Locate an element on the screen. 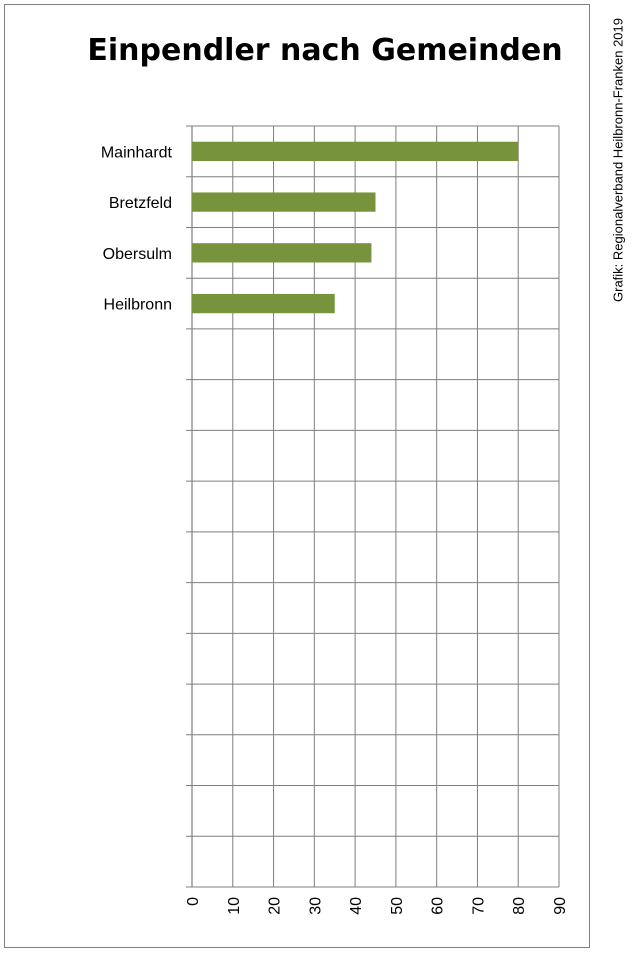 This screenshot has height=955, width=633. category-label: Mainhardt is located at coordinates (137, 152).